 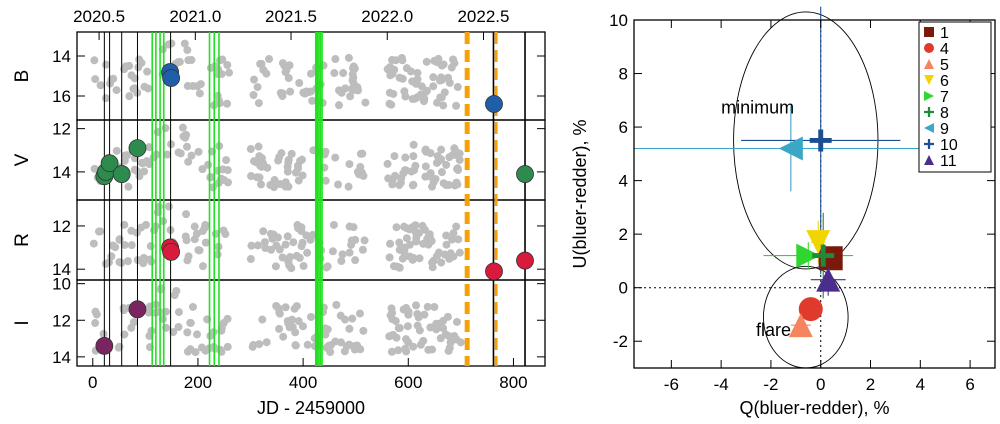 I want to click on x-tick-label: -6, so click(x=671, y=384).